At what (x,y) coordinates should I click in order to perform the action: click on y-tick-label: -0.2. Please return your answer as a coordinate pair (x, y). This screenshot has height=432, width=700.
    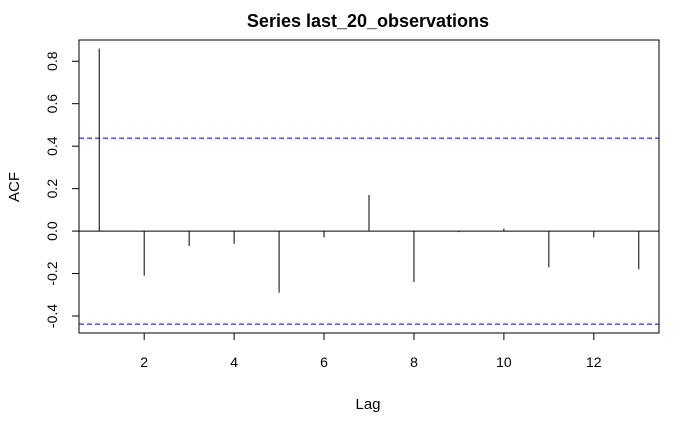
    Looking at the image, I should click on (52, 273).